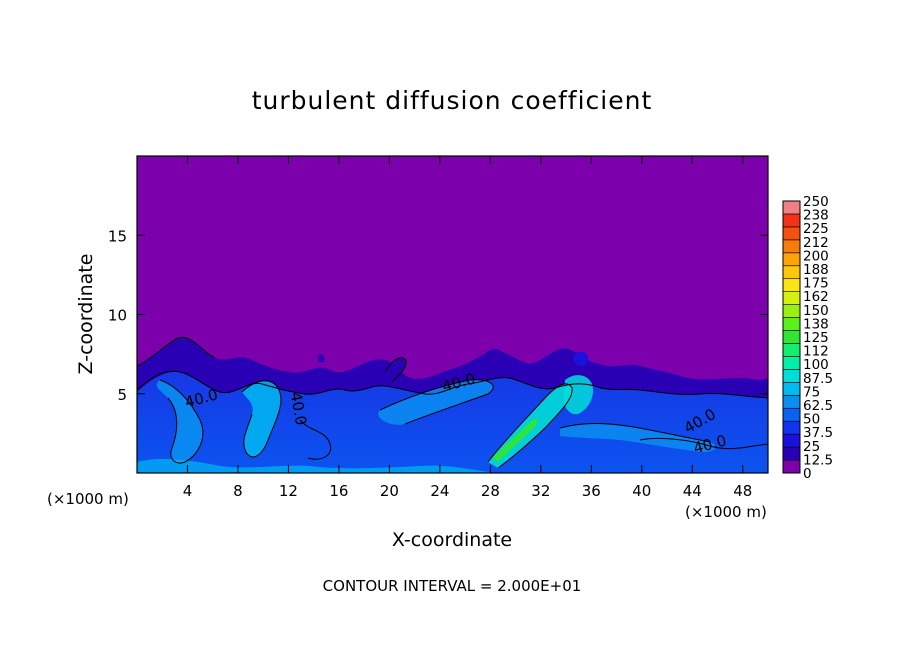 The height and width of the screenshot is (654, 904). I want to click on x-tick-label: 32, so click(540, 491).